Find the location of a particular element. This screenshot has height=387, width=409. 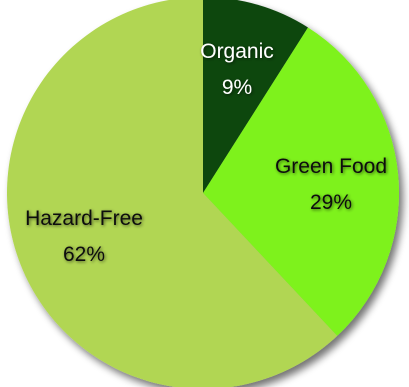

slice-percent-green-food: 29% is located at coordinates (331, 202).